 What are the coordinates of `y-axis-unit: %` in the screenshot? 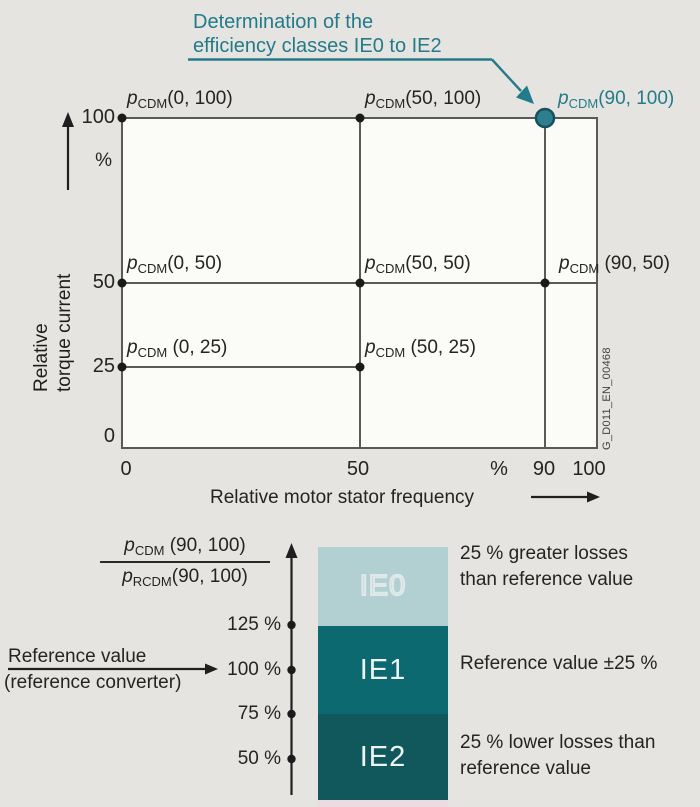 It's located at (103, 160).